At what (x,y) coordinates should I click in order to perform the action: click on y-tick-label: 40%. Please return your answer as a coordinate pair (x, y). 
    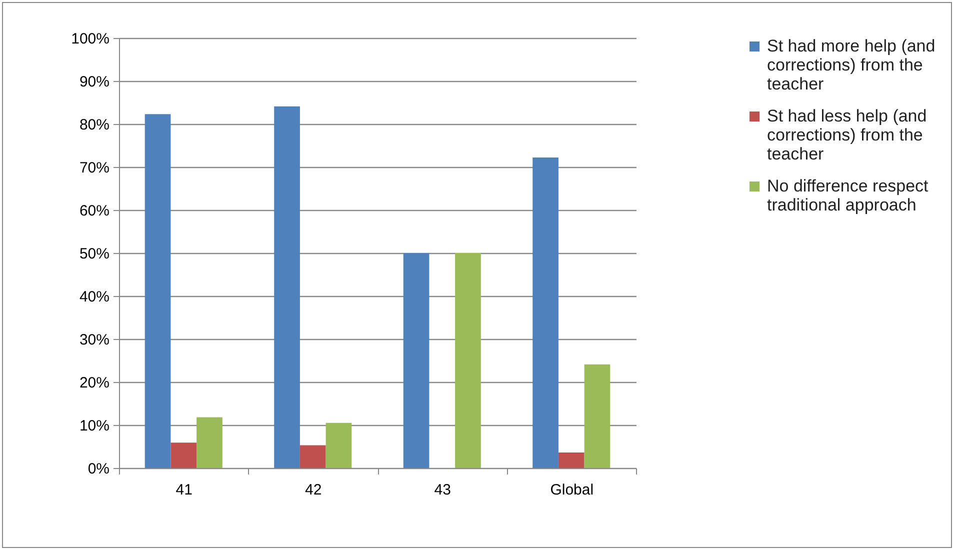
    Looking at the image, I should click on (94, 297).